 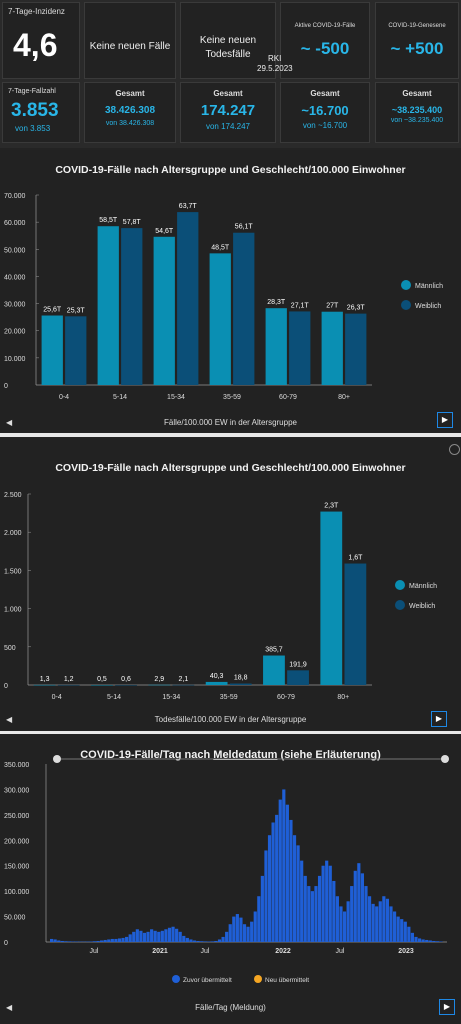 What do you see at coordinates (13, 610) in the screenshot?
I see `y-tick-label: 1.000` at bounding box center [13, 610].